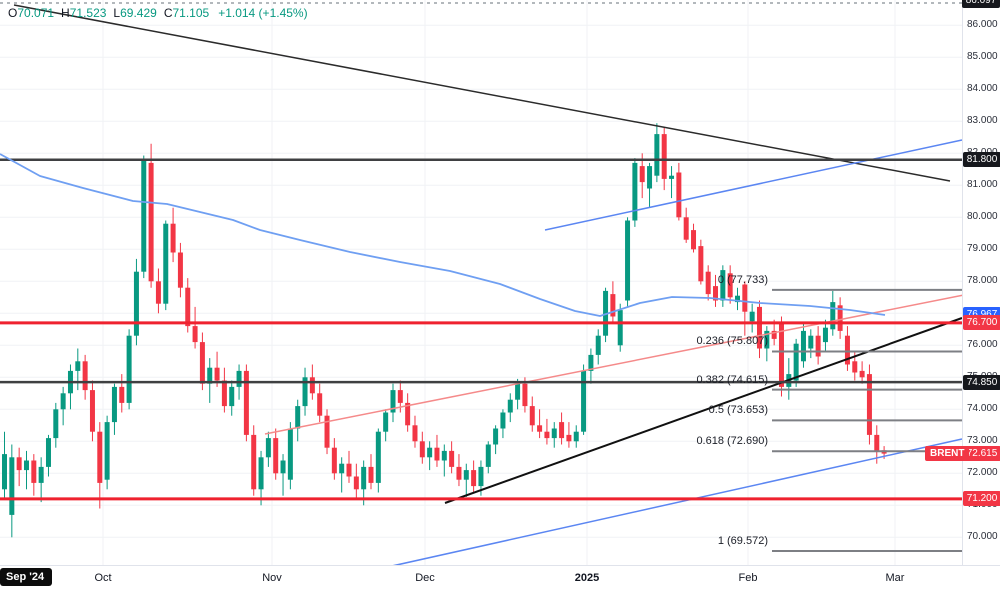  I want to click on low-value: 69.429, so click(138, 13).